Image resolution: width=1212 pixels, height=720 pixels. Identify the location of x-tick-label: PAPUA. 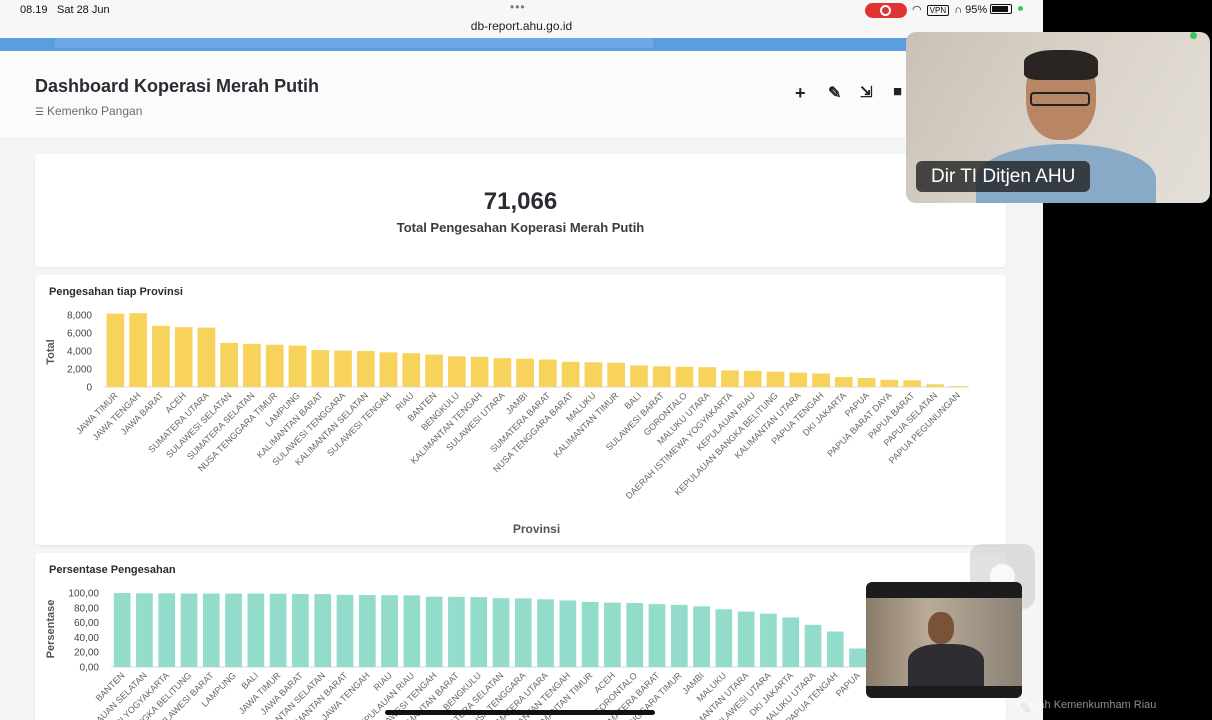
(848, 684).